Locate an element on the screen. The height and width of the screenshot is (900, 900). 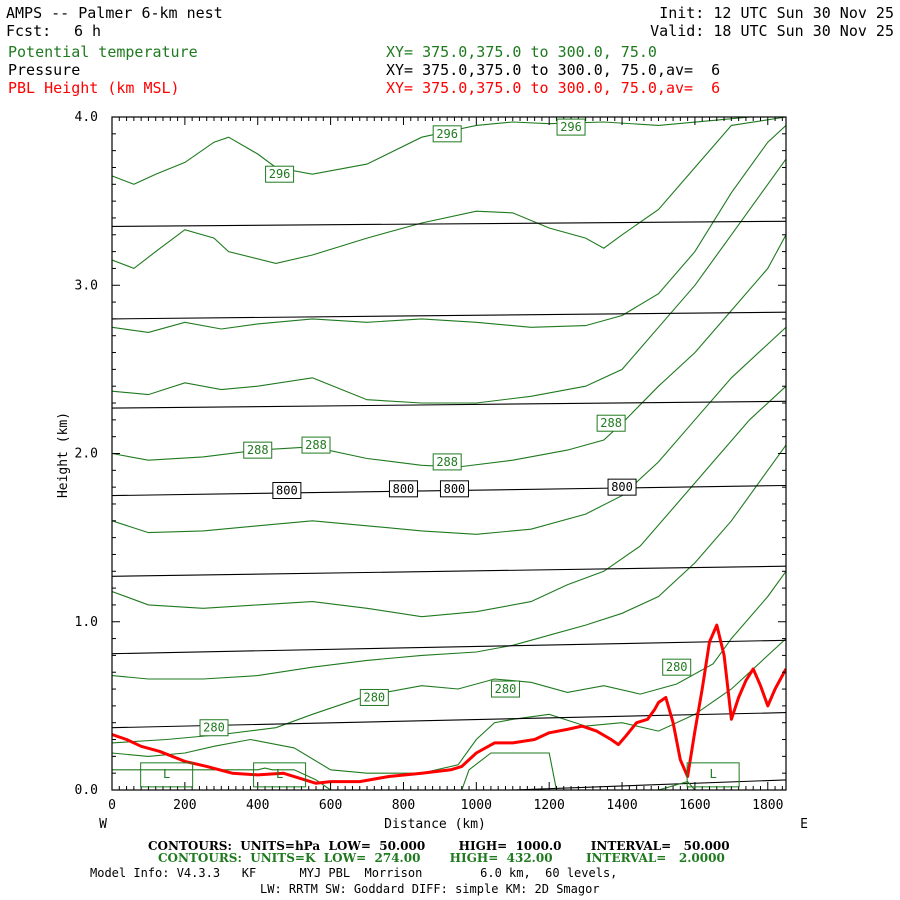
legend-theta-xy: XY= 375.0,375.0 to 300.0, 75.0 is located at coordinates (521, 52).